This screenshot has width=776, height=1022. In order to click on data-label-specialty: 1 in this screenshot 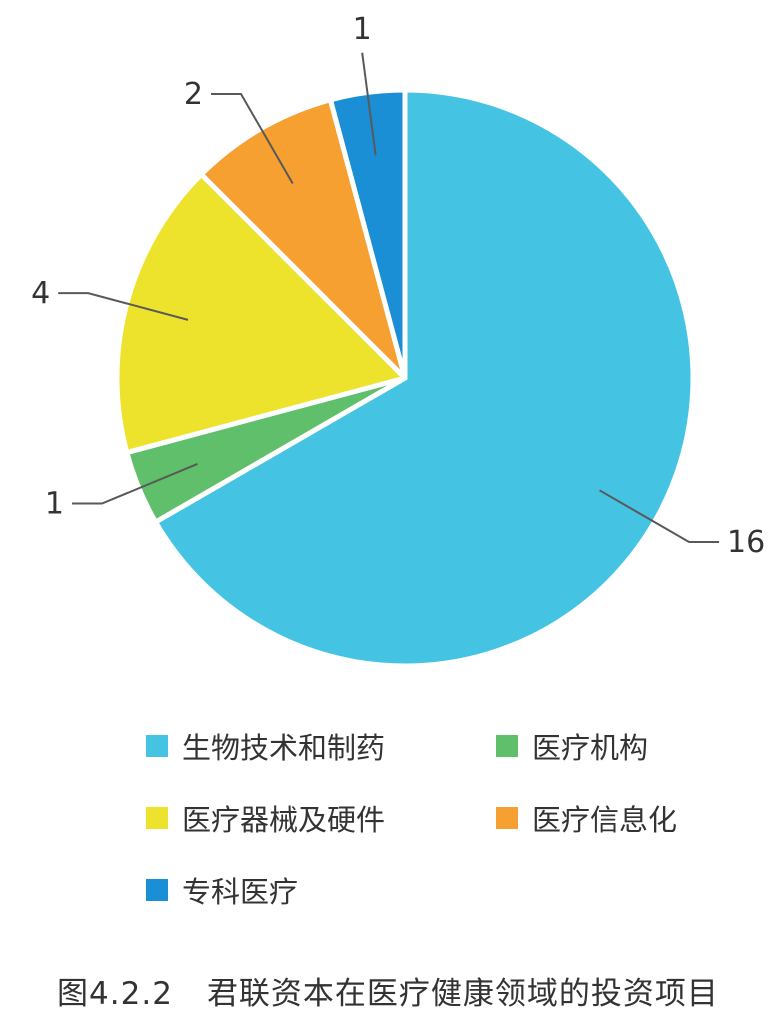, I will do `click(362, 29)`.